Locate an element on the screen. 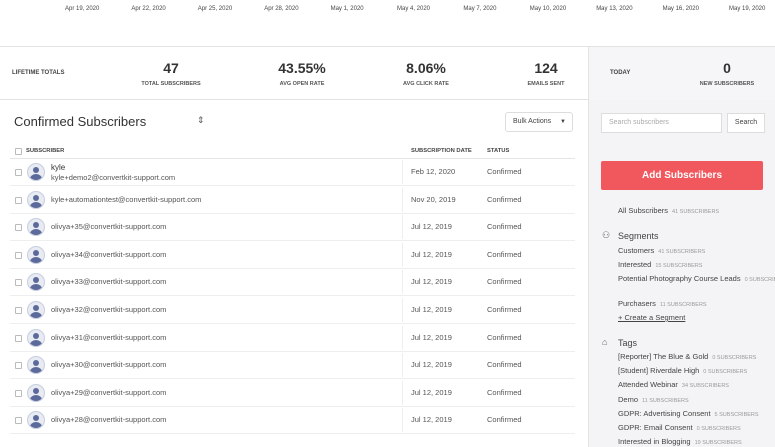 The height and width of the screenshot is (447, 775). axis-date: Apr 19, 2020 is located at coordinates (82, 9).